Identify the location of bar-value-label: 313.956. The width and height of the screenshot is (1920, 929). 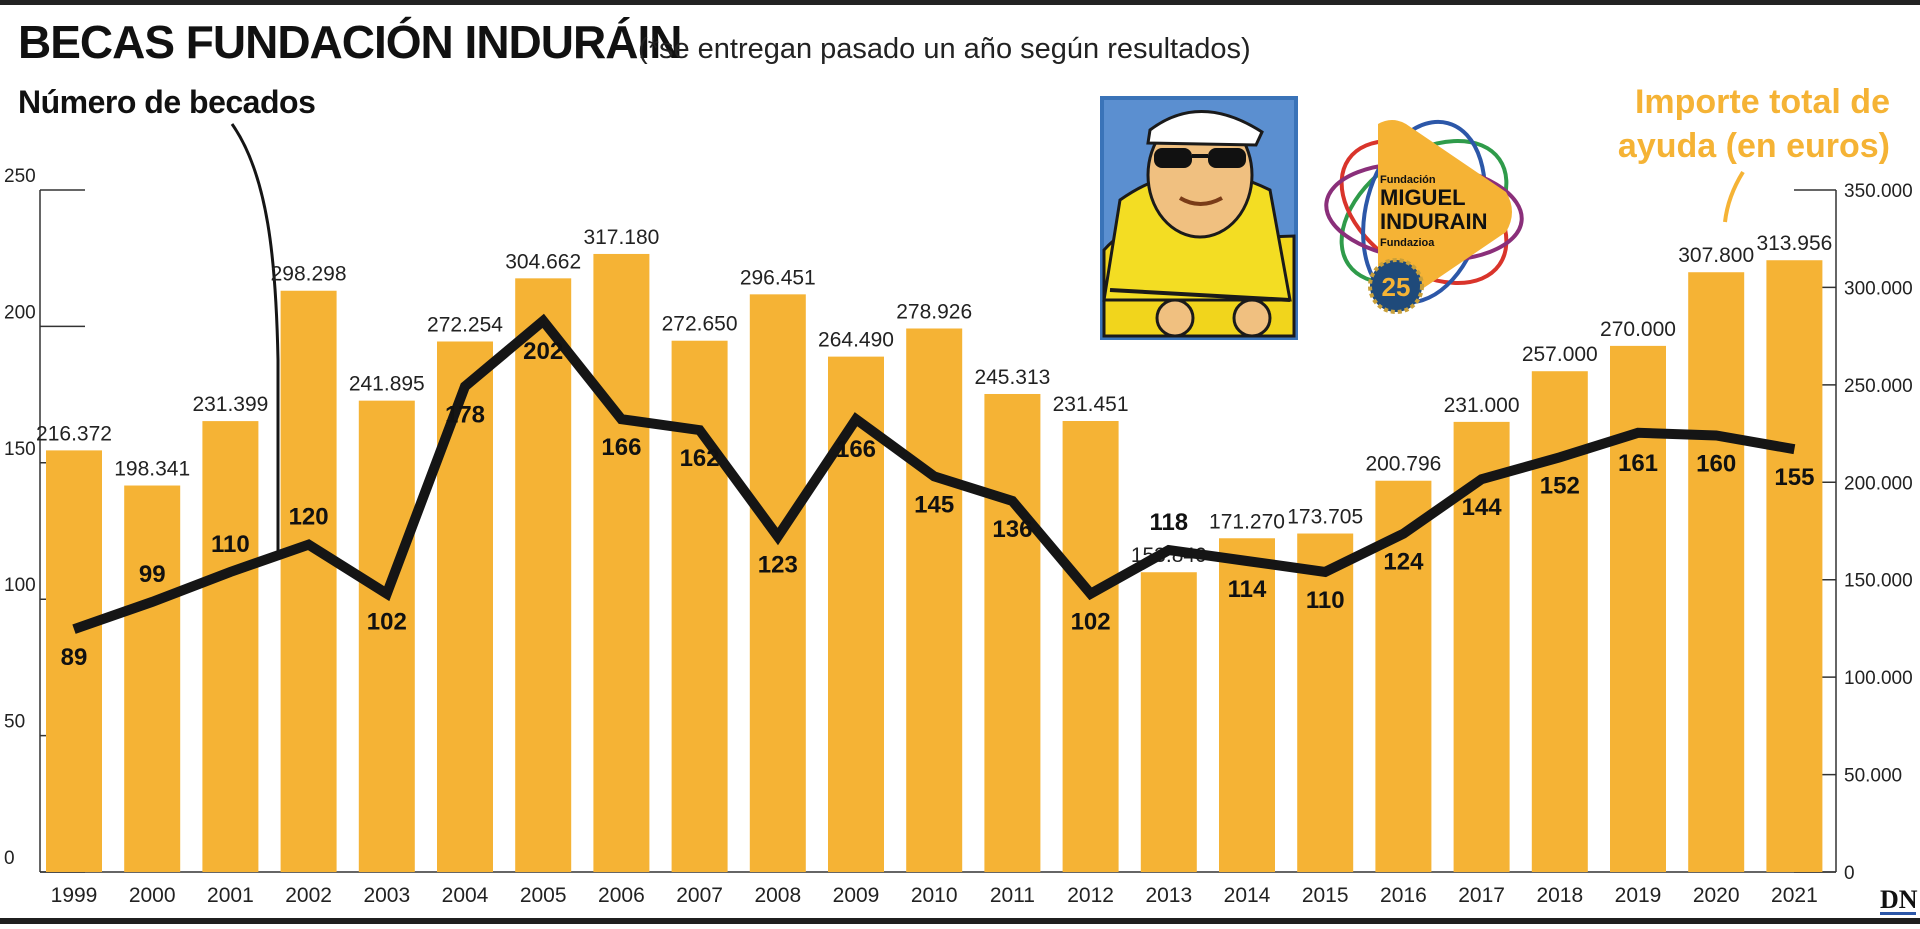
(1794, 243).